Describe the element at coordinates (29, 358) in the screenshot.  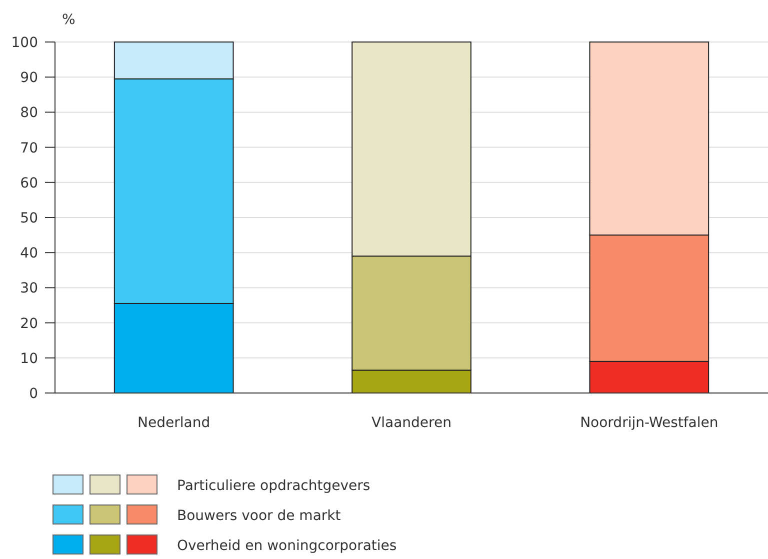
I see `y-tick-label: 10` at that location.